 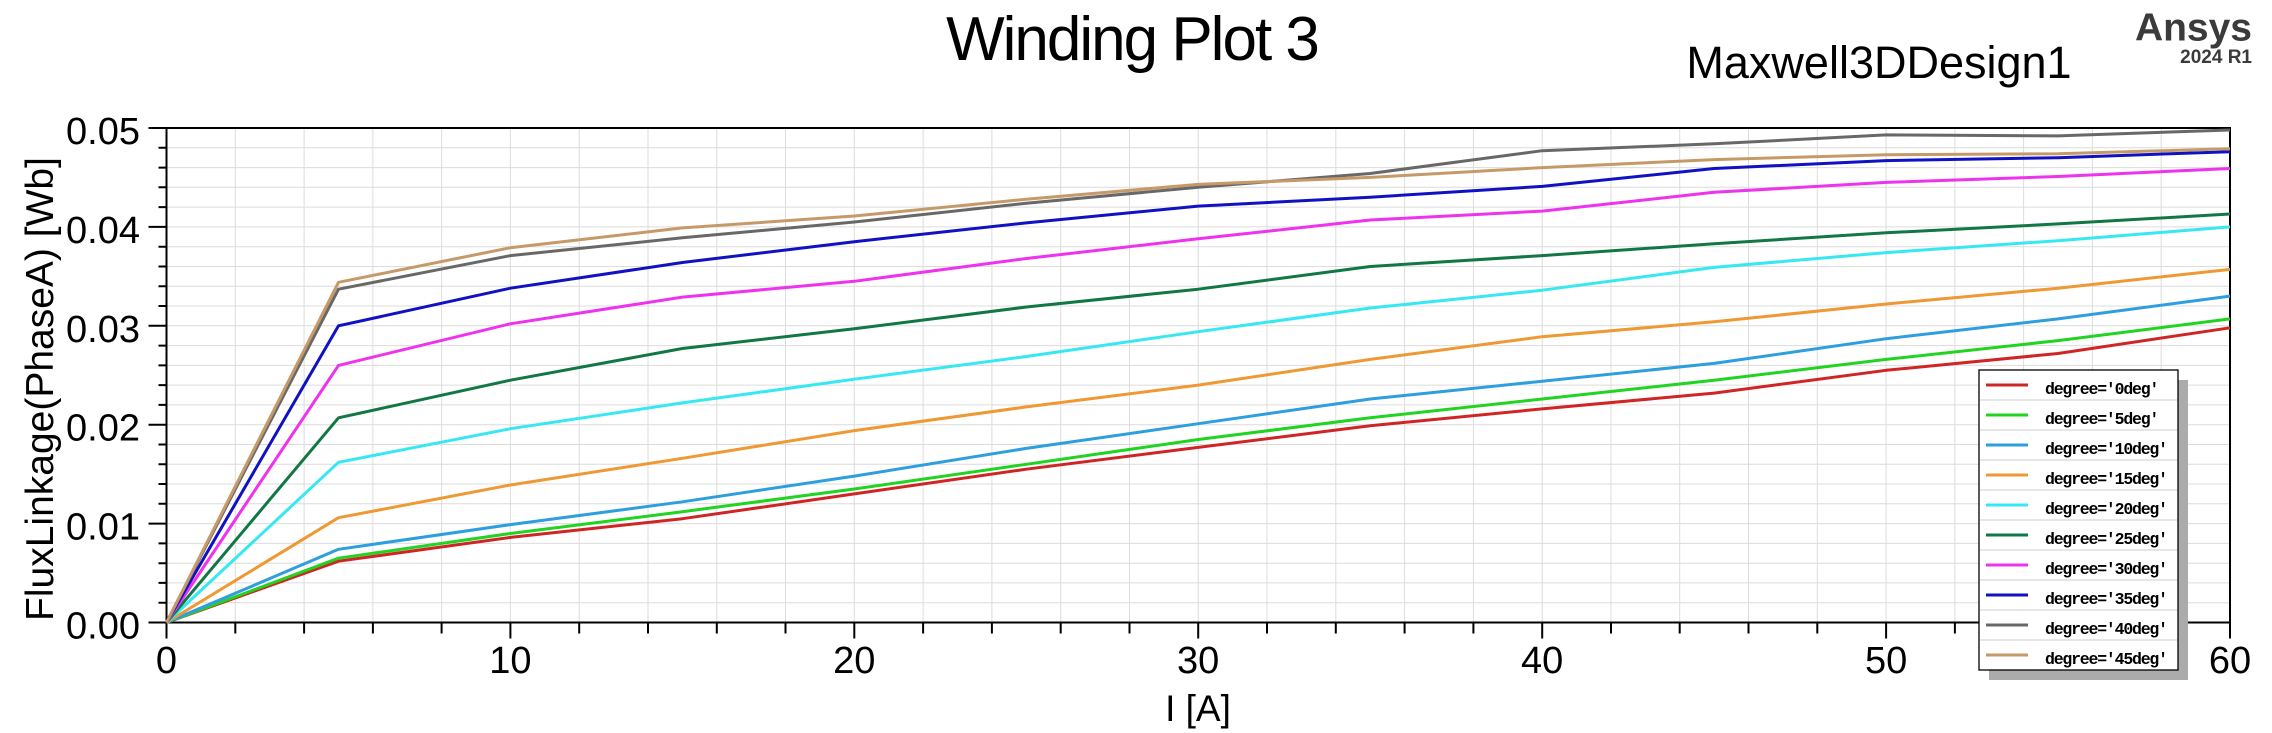 I want to click on svg-text: Ansys, so click(x=2193, y=28).